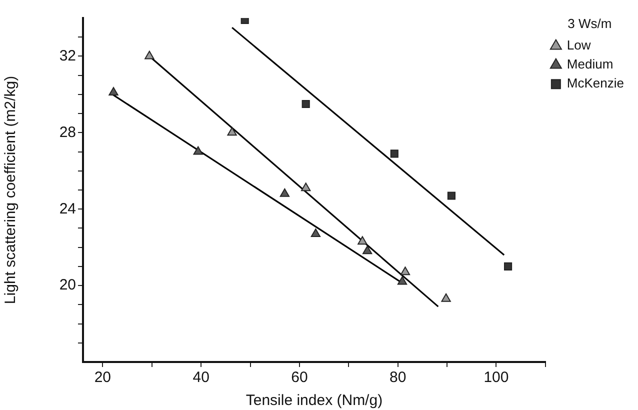 The width and height of the screenshot is (638, 410). Describe the element at coordinates (314, 401) in the screenshot. I see `x-axis-title: Tensile index (Nm/g)` at that location.